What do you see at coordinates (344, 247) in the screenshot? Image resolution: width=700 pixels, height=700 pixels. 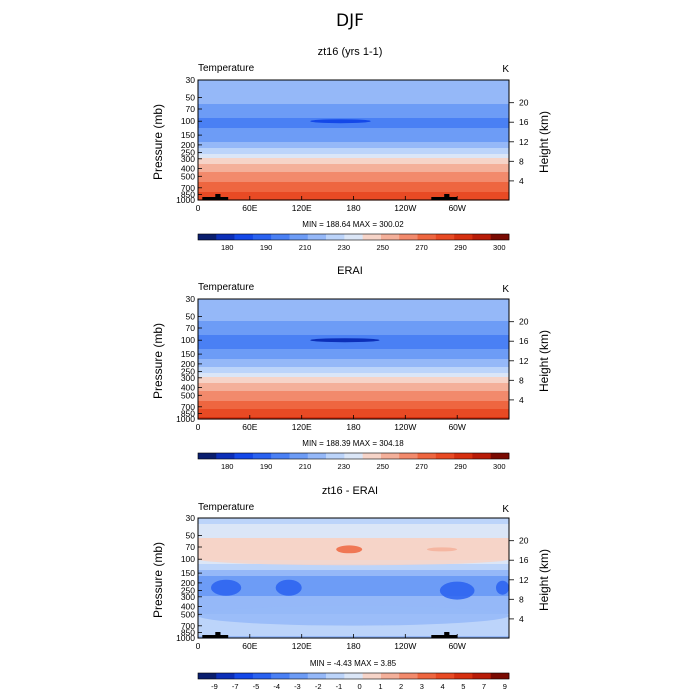 I see `colorbar-label: 230` at bounding box center [344, 247].